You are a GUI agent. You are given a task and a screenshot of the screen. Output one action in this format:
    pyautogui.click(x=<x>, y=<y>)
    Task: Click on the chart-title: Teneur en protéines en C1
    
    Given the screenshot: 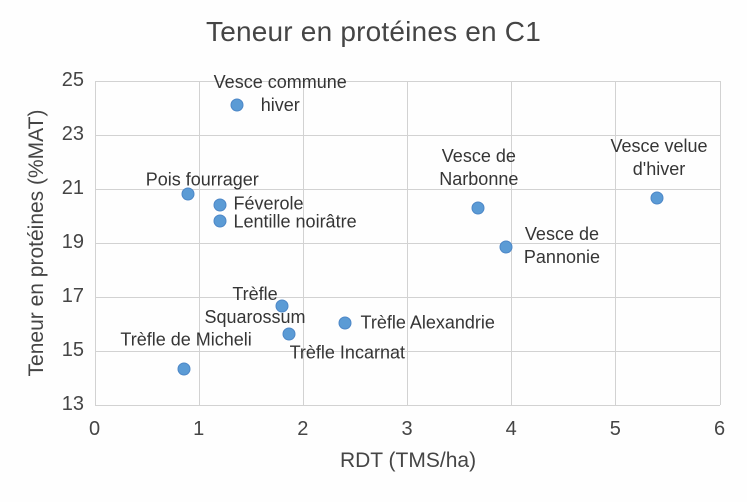 What is the action you would take?
    pyautogui.click(x=373, y=31)
    